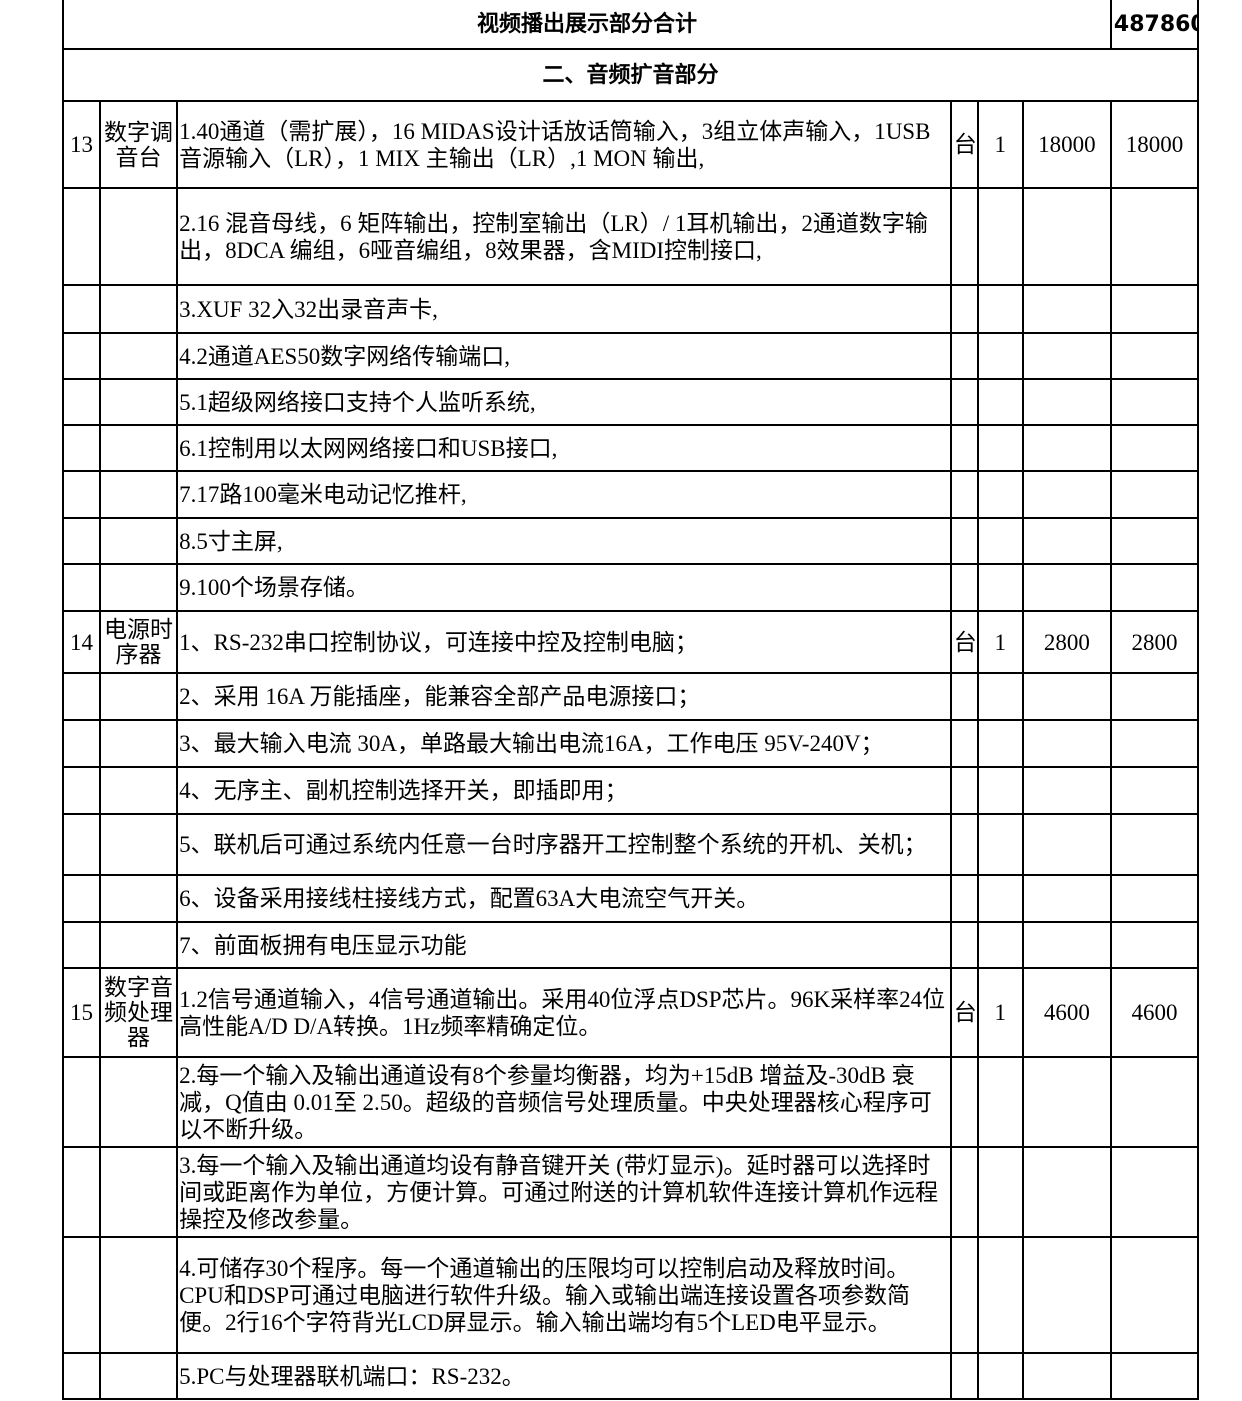 The width and height of the screenshot is (1242, 1401). I want to click on item-spec: 3.XUF 32入32出录音声卡,, so click(564, 309).